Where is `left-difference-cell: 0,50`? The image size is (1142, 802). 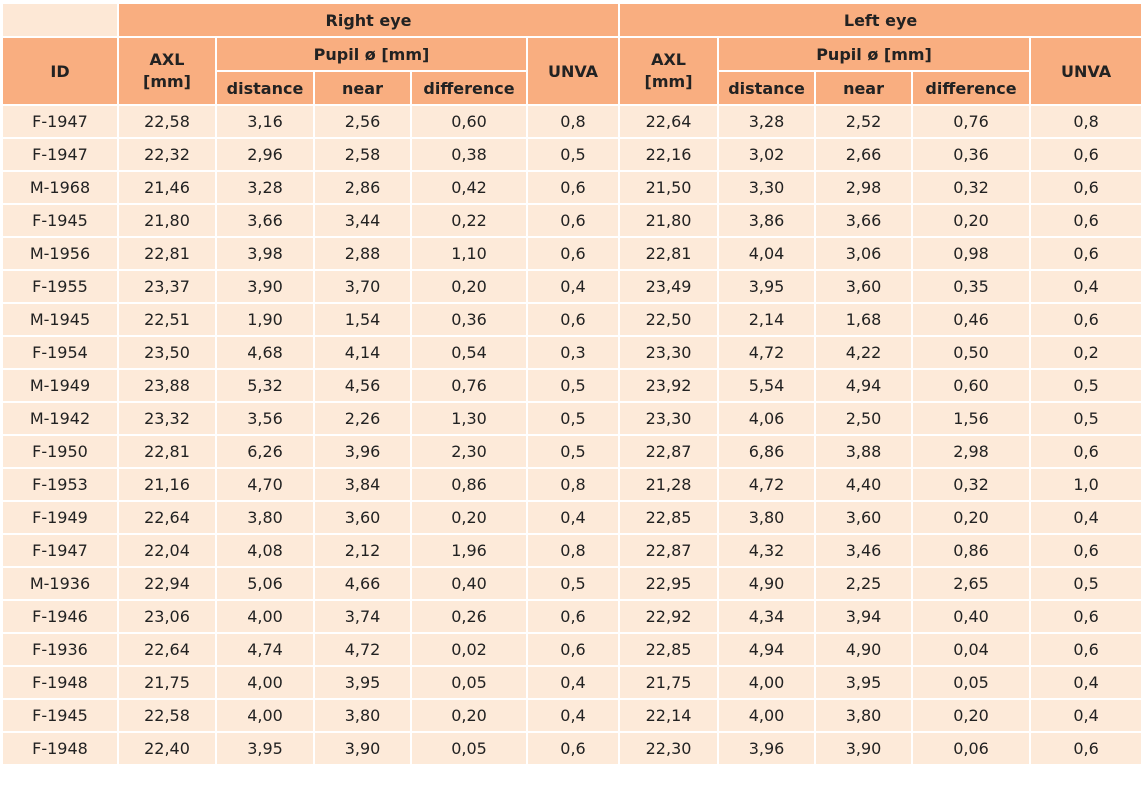
left-difference-cell: 0,50 is located at coordinates (971, 352).